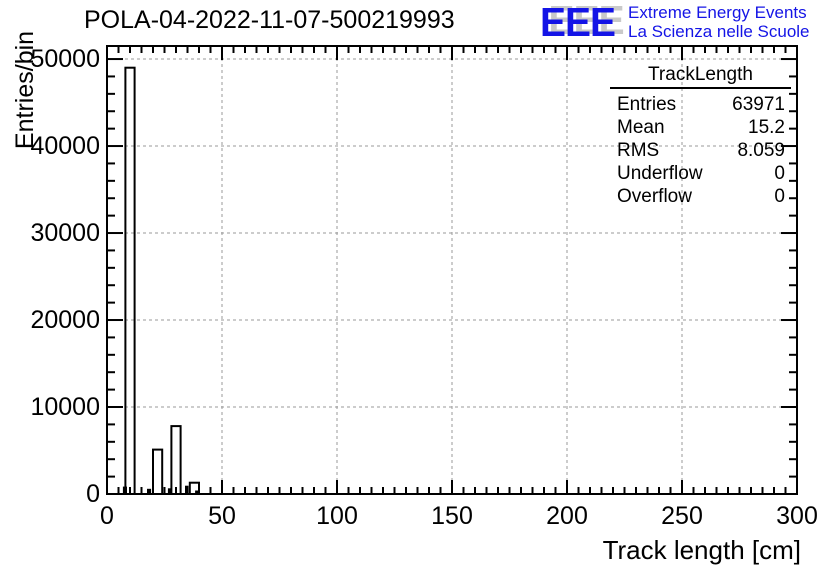 The height and width of the screenshot is (572, 836). What do you see at coordinates (660, 173) in the screenshot?
I see `stats-label: Underflow` at bounding box center [660, 173].